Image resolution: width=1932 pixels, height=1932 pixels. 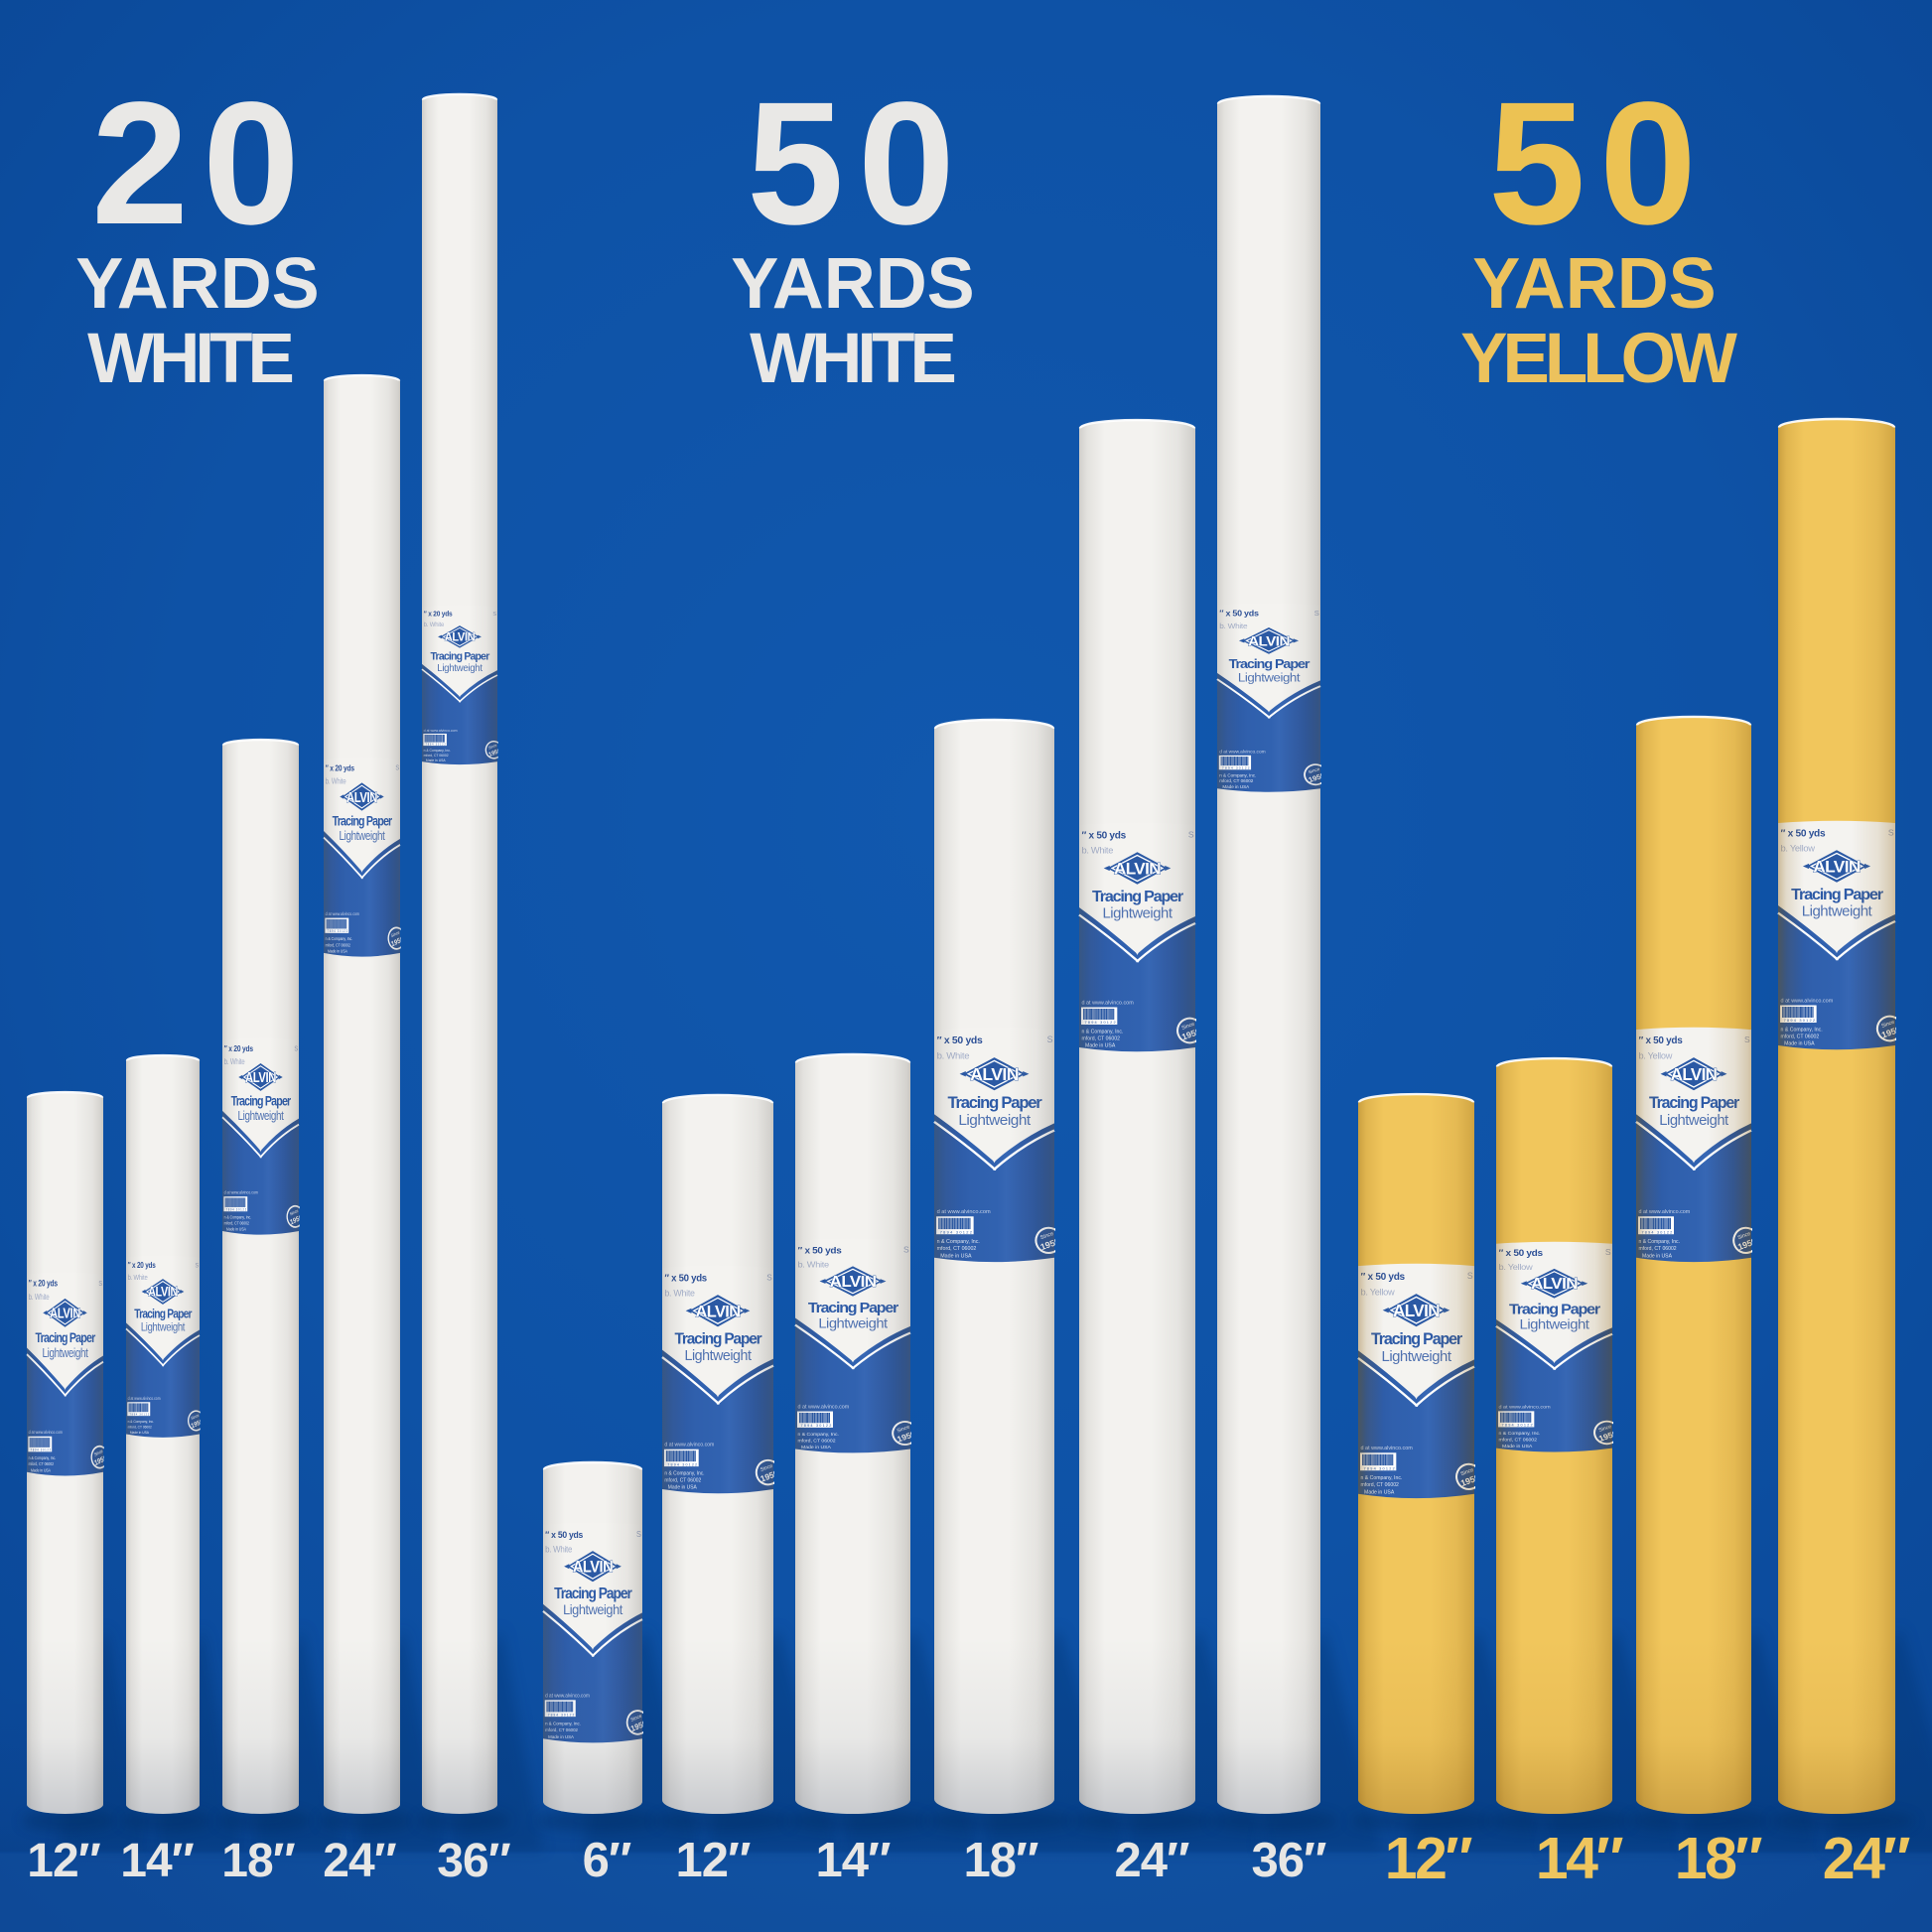 I want to click on svg-text: 6″, so click(x=607, y=1860).